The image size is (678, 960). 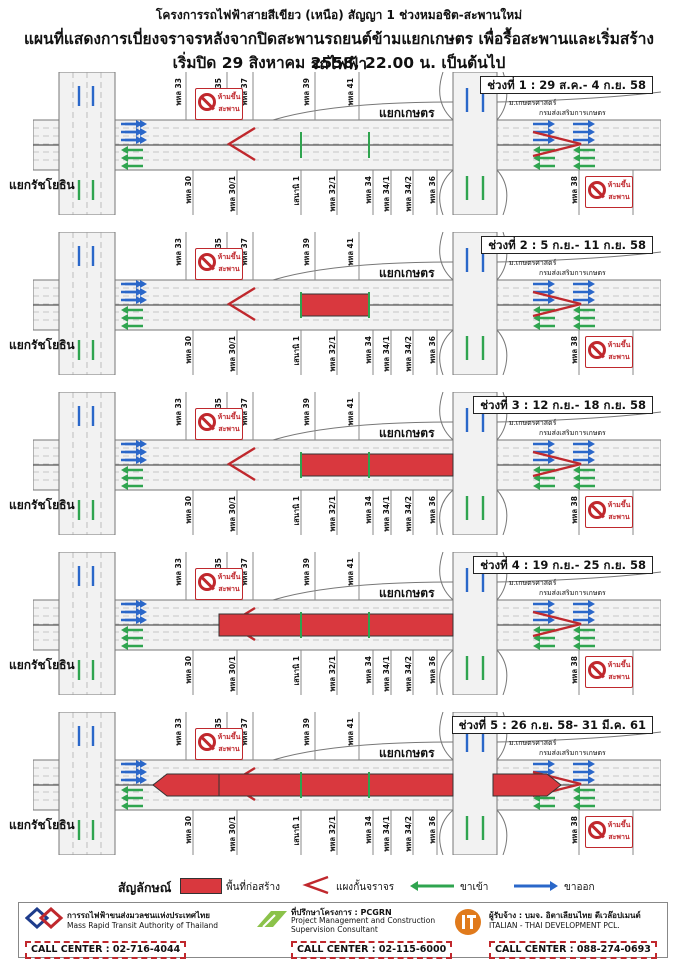 I want to click on phase-label-2: ช่วงที่ 2 : 5 ก.ย.- 11 ก.ย. 58, so click(x=567, y=245).